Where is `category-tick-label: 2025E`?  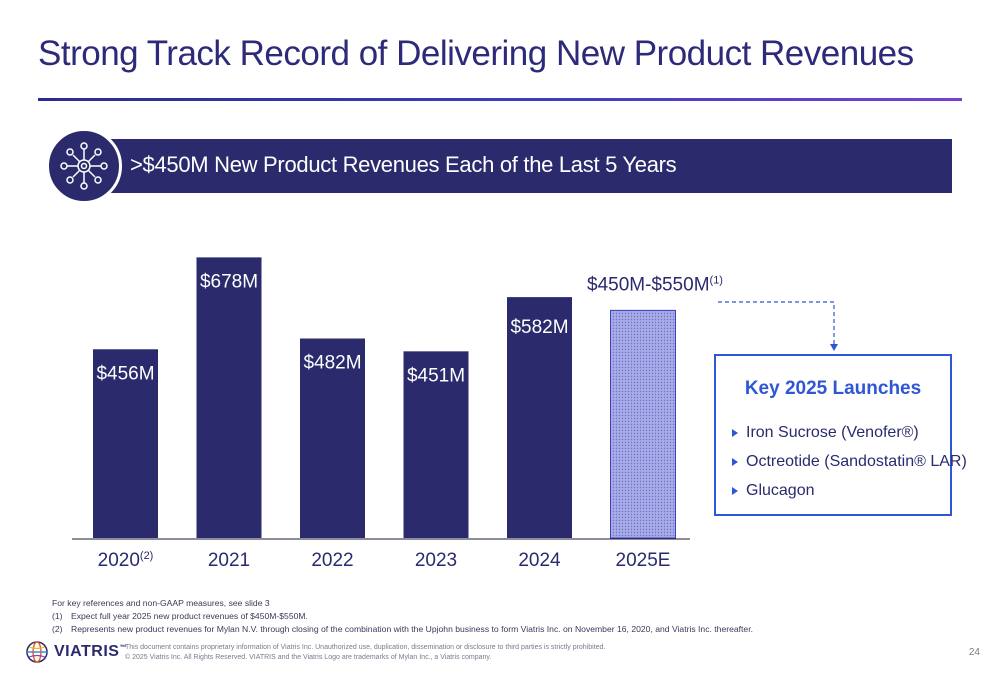
category-tick-label: 2025E is located at coordinates (643, 560).